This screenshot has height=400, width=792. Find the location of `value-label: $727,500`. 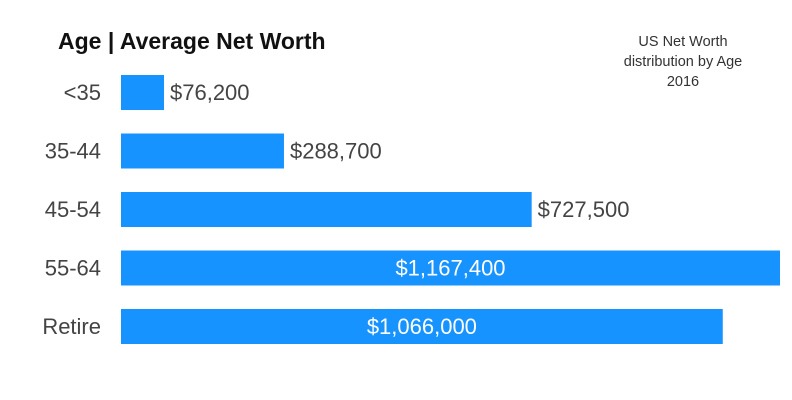

value-label: $727,500 is located at coordinates (584, 209).